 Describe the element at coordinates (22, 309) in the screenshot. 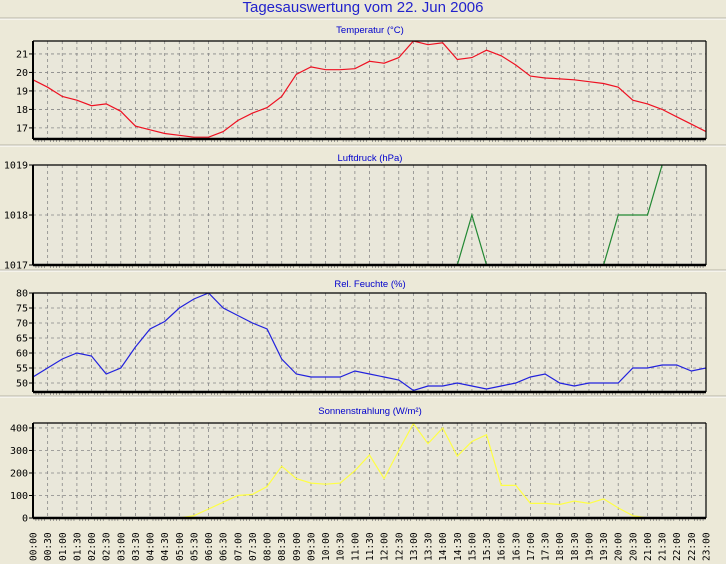

I see `y-tick-label: 75` at that location.